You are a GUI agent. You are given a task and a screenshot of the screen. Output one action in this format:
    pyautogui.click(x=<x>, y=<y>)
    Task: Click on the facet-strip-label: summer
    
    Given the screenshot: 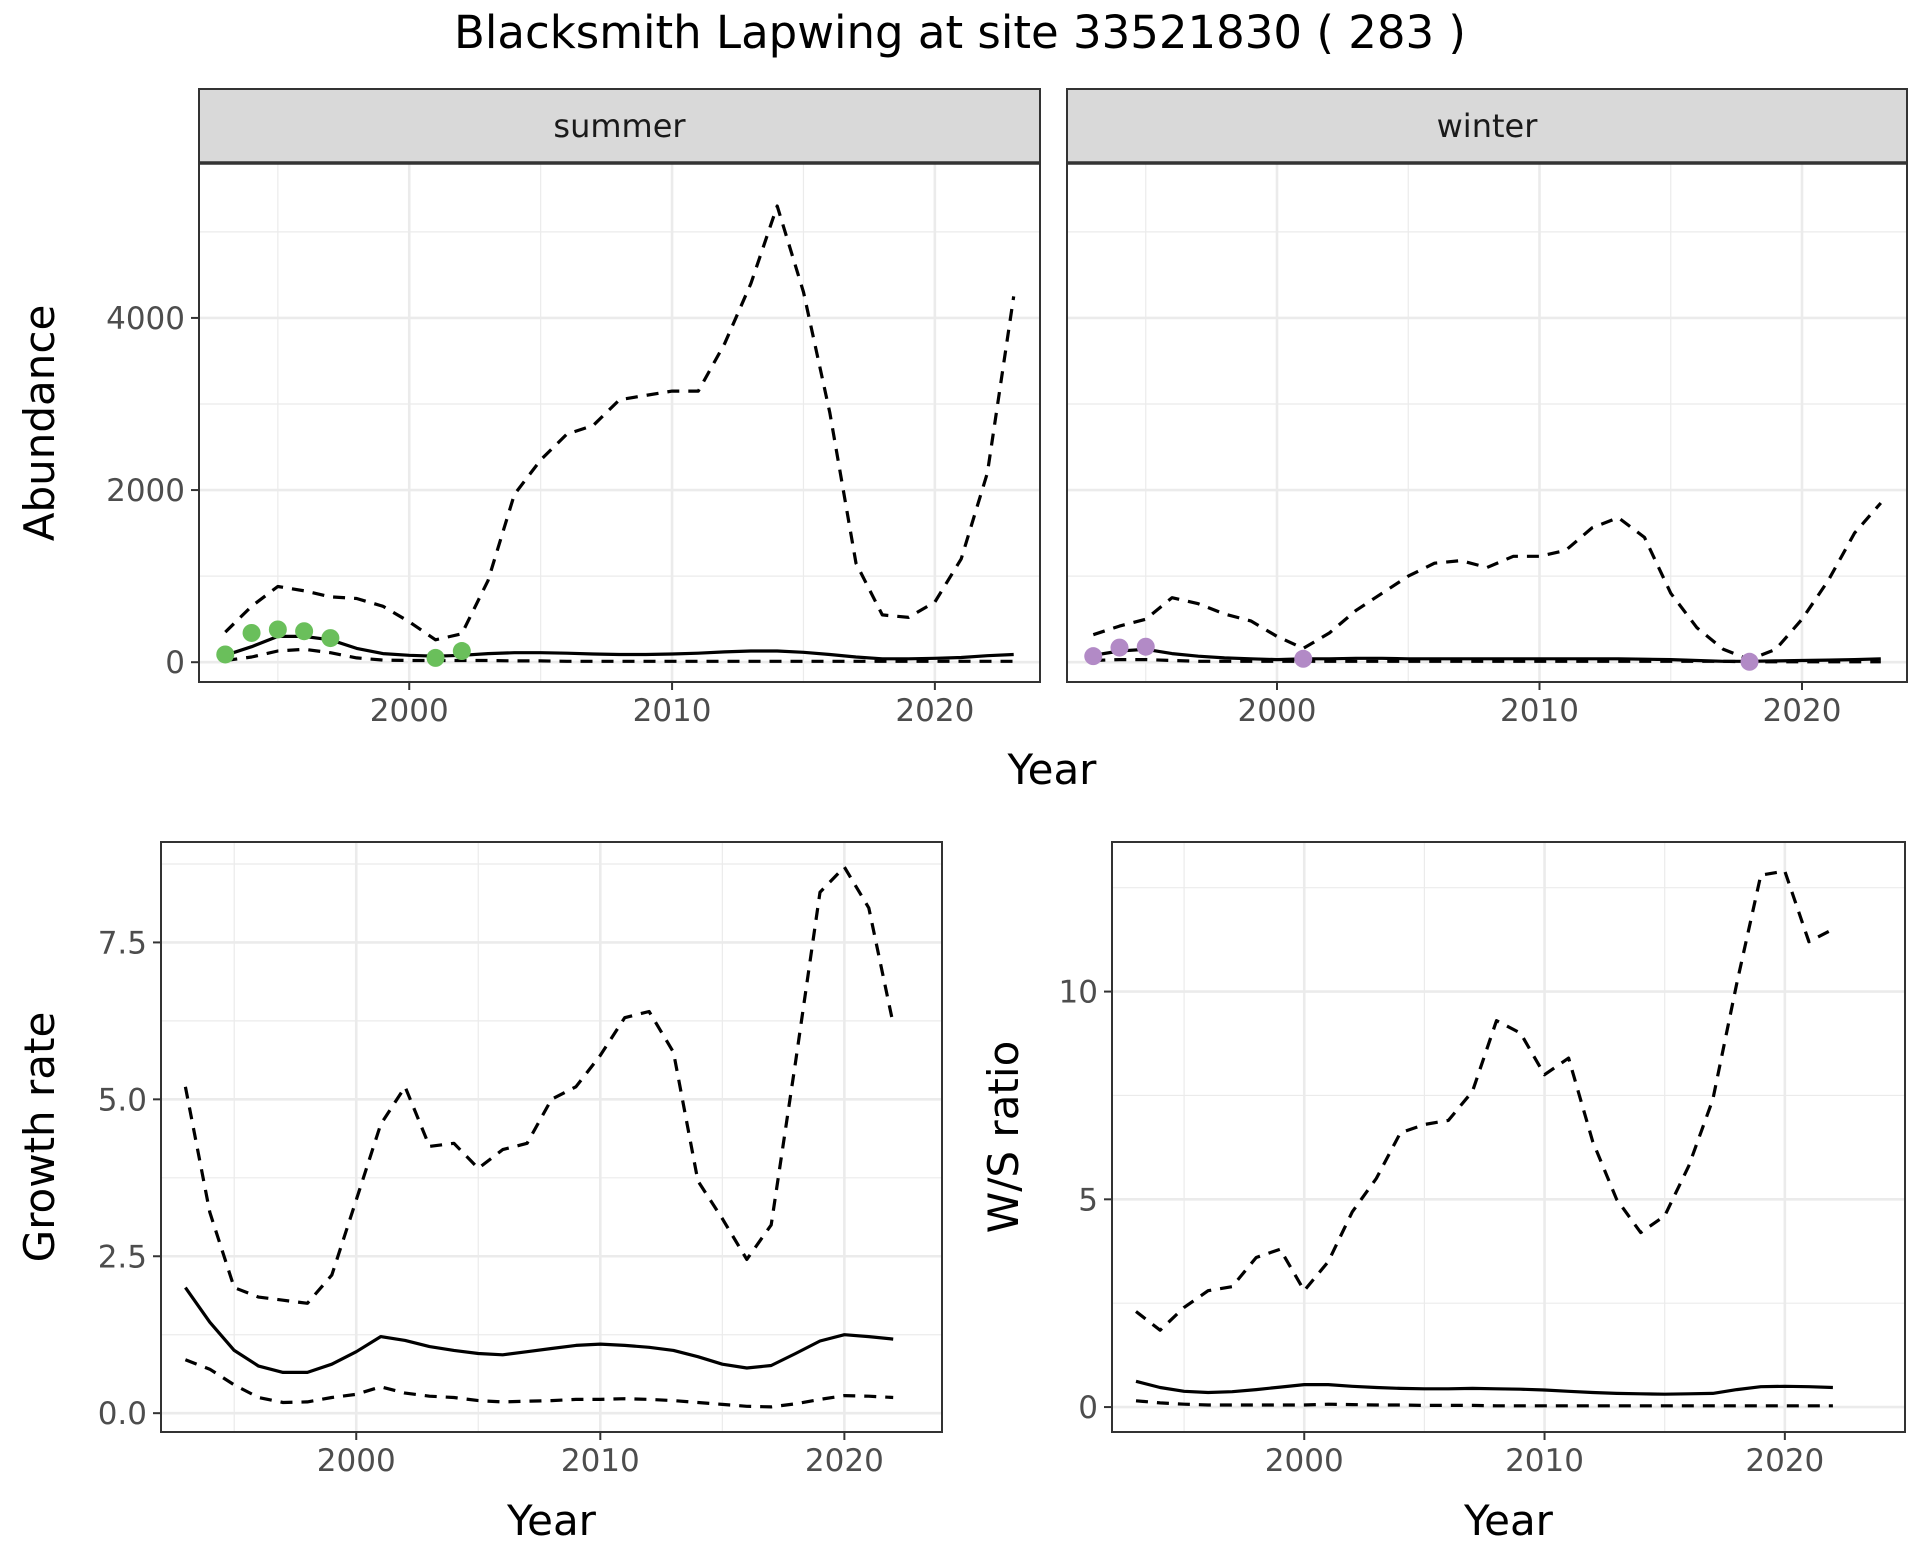 What is the action you would take?
    pyautogui.click(x=619, y=126)
    